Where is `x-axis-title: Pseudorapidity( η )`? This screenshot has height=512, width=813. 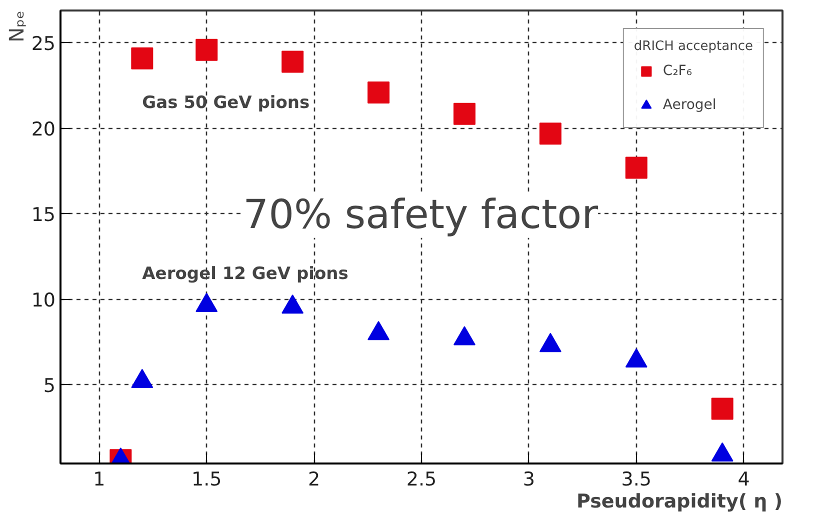 x-axis-title: Pseudorapidity( η ) is located at coordinates (679, 501).